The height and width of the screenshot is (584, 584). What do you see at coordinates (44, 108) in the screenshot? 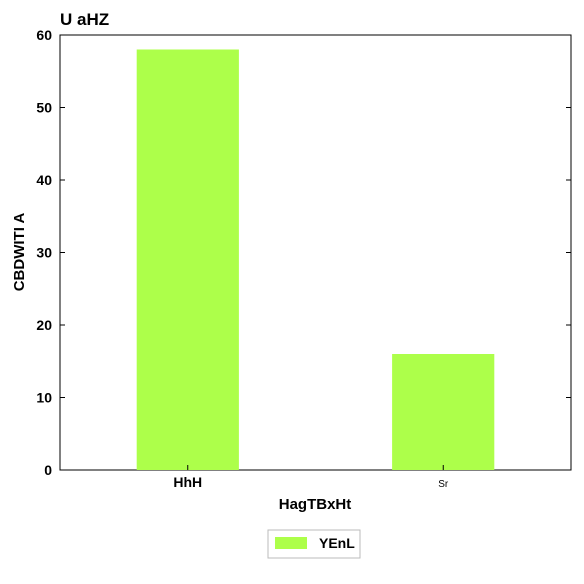
I see `y-tick-label: 50` at bounding box center [44, 108].